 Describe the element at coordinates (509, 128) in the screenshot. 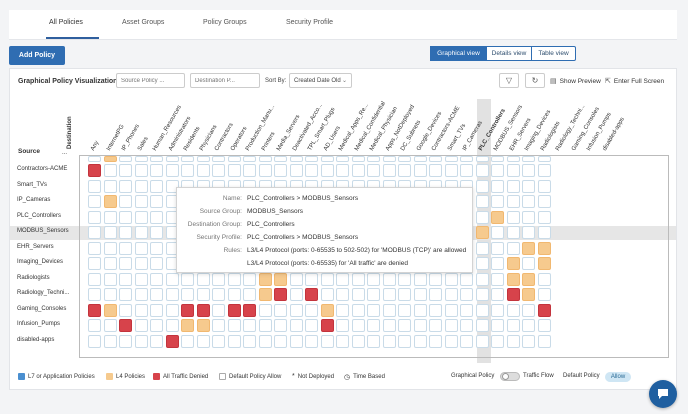

I see `column-label: MODBUS_Sensors` at that location.